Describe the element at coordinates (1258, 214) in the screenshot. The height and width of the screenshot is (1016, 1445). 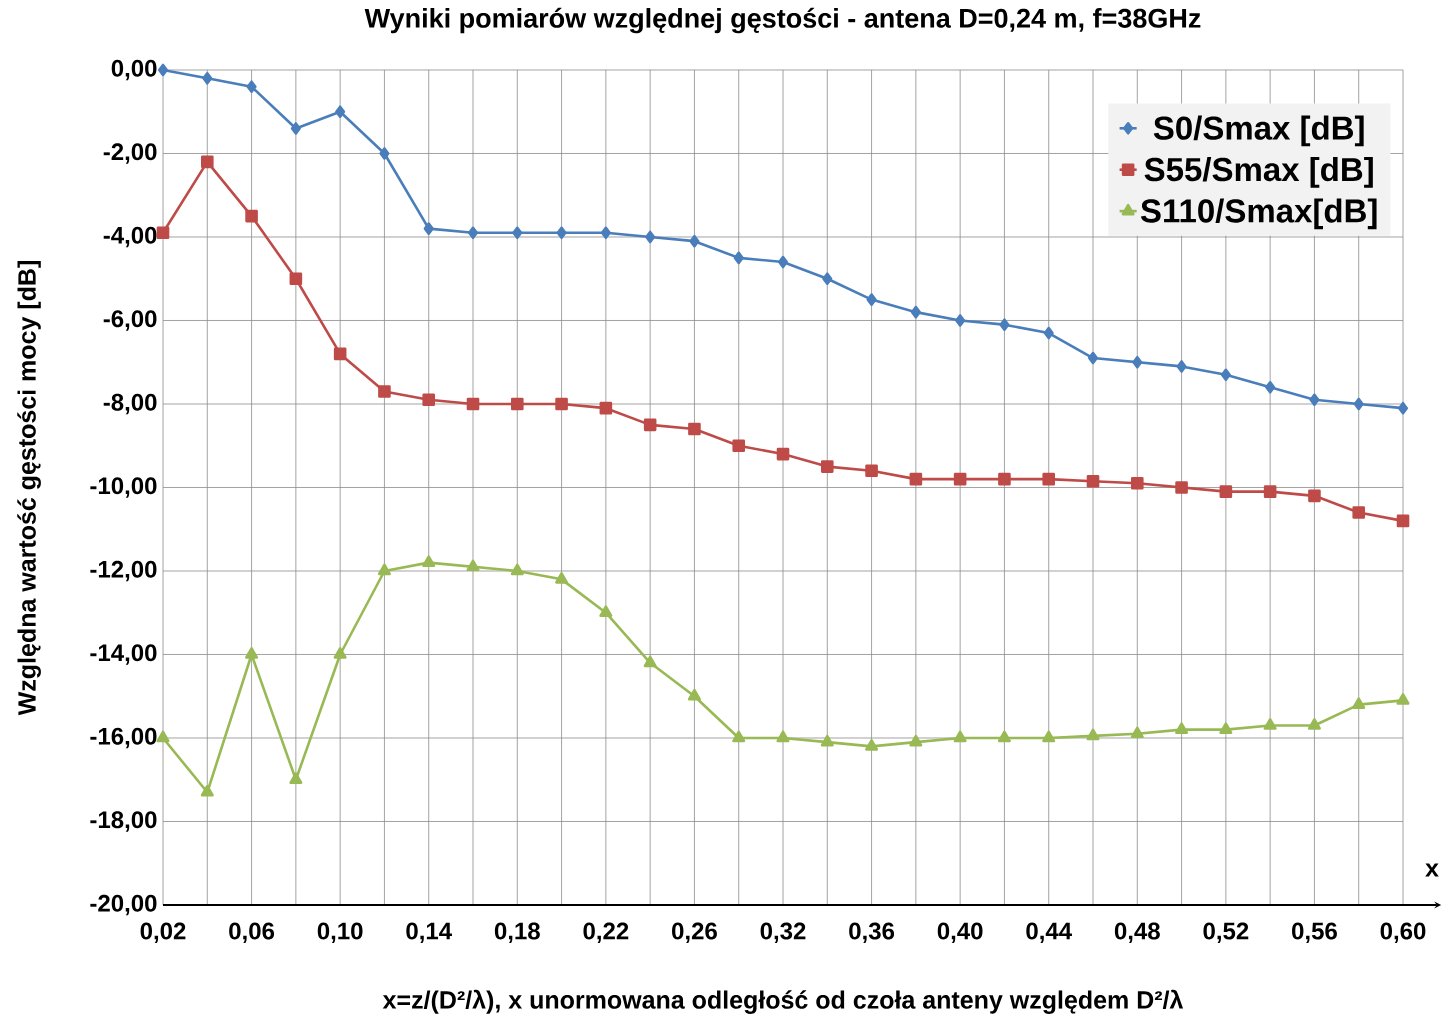
I see `legend-label: S110/Smax[dB]` at that location.